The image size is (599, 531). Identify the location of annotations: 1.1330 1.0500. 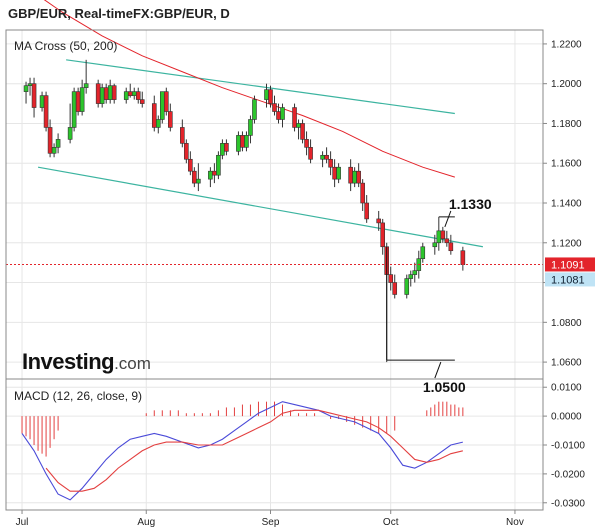
(439, 295).